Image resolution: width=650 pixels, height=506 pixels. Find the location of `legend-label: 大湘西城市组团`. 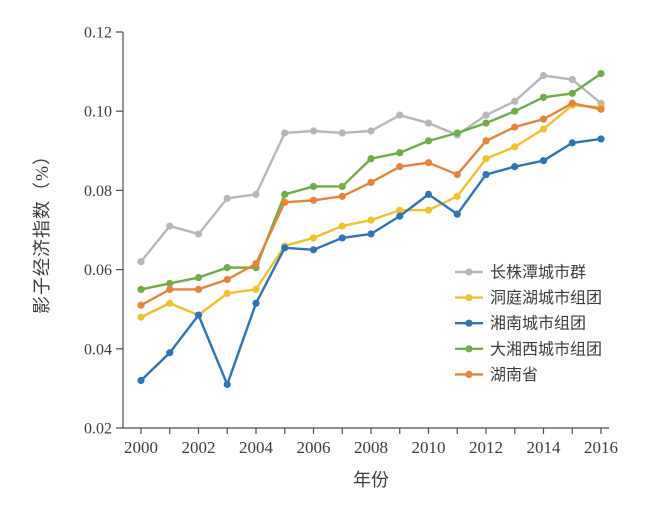

legend-label: 大湘西城市组团 is located at coordinates (546, 349).